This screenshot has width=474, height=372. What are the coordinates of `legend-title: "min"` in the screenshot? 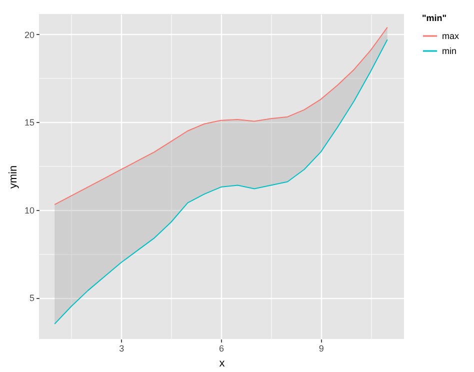 It's located at (434, 18).